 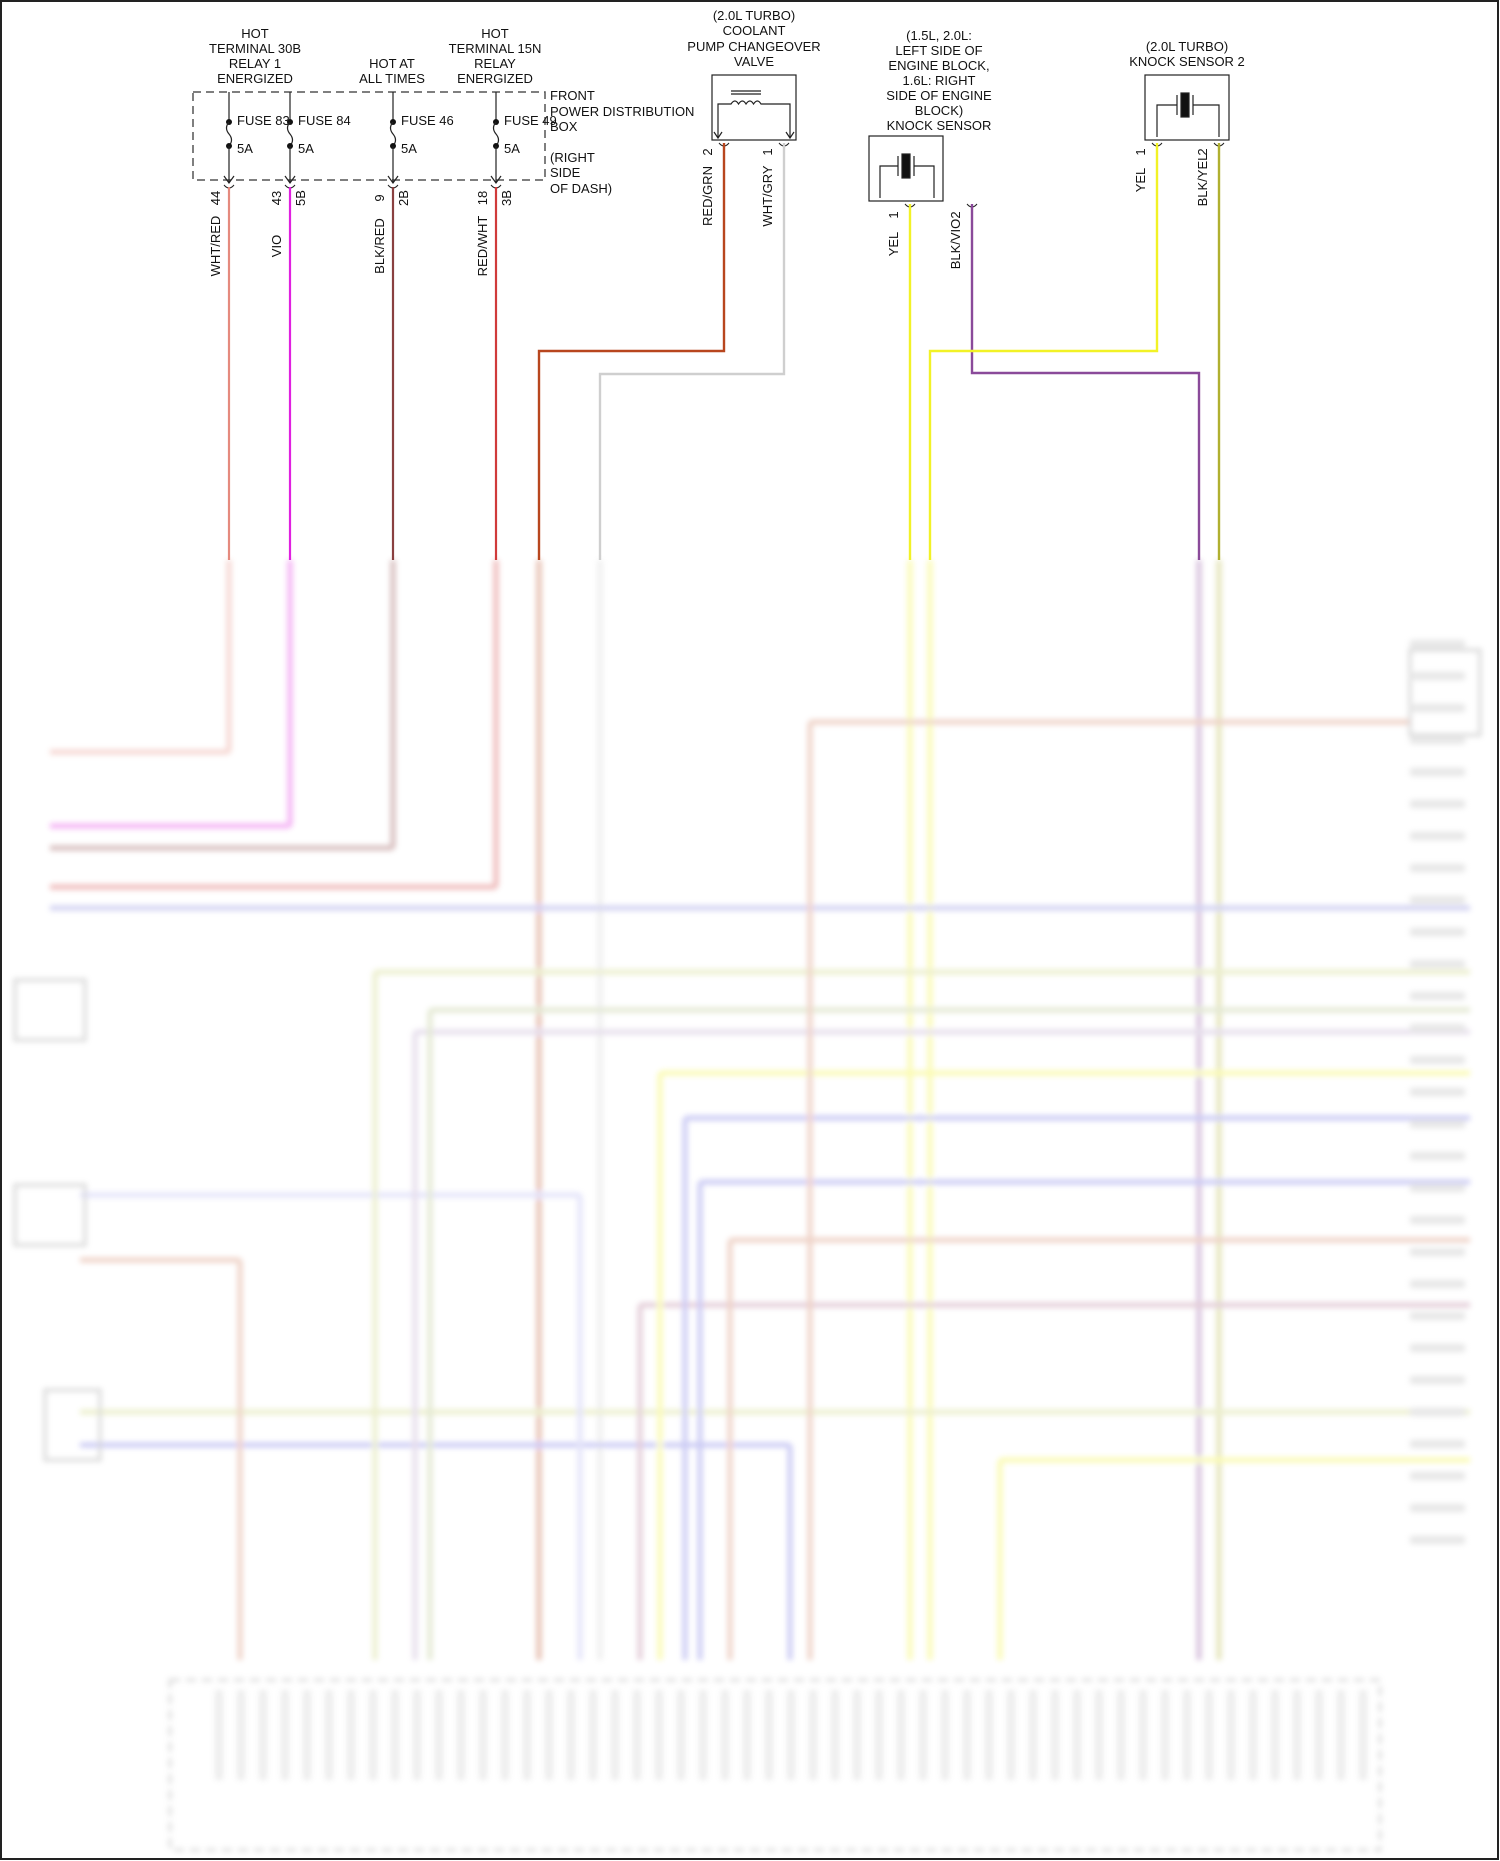 What do you see at coordinates (392, 63) in the screenshot?
I see `svg-text: HOT AT` at bounding box center [392, 63].